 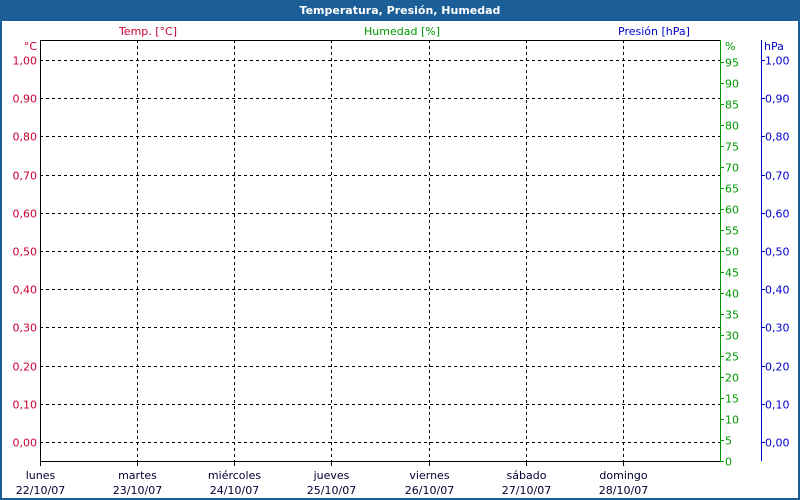 What do you see at coordinates (25, 405) in the screenshot?
I see `temp-tick-label: 0,10` at bounding box center [25, 405].